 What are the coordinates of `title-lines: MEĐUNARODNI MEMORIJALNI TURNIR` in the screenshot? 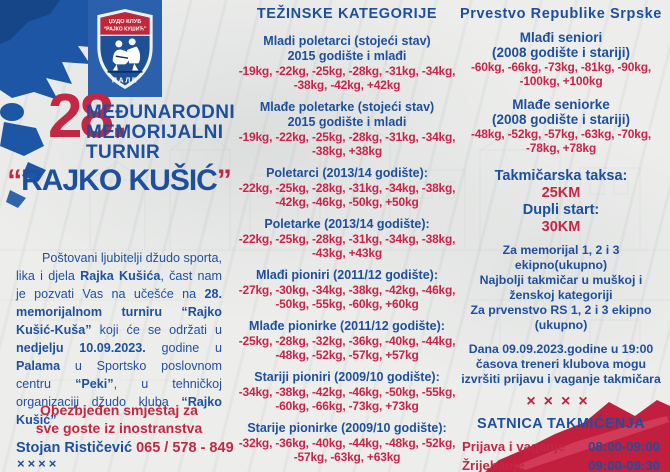 It's located at (160, 133).